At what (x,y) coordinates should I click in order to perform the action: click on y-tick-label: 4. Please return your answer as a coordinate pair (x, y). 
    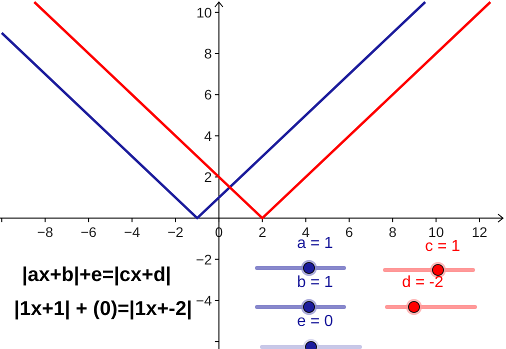
    Looking at the image, I should click on (208, 136).